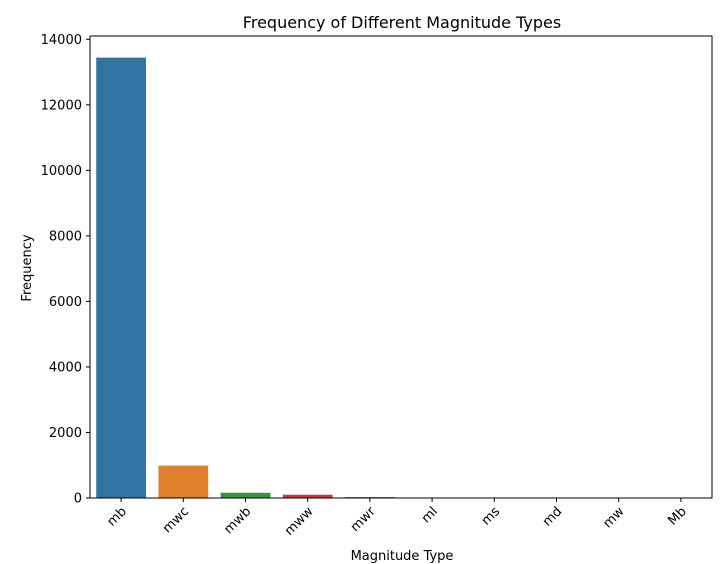 This screenshot has width=724, height=564. What do you see at coordinates (65, 302) in the screenshot?
I see `y-tick-label: 6000` at bounding box center [65, 302].